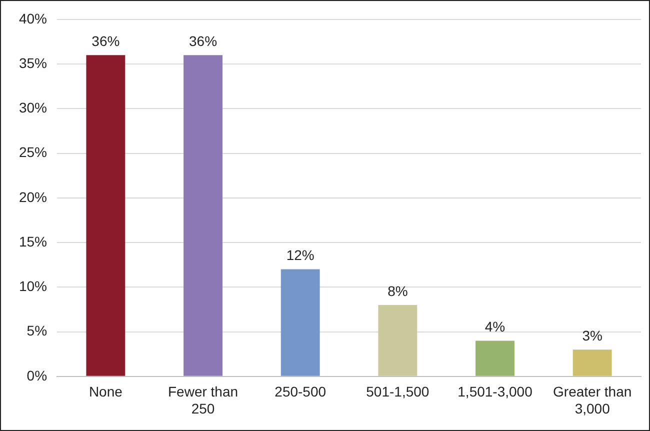  Describe the element at coordinates (495, 326) in the screenshot. I see `data-label: 4%` at that location.